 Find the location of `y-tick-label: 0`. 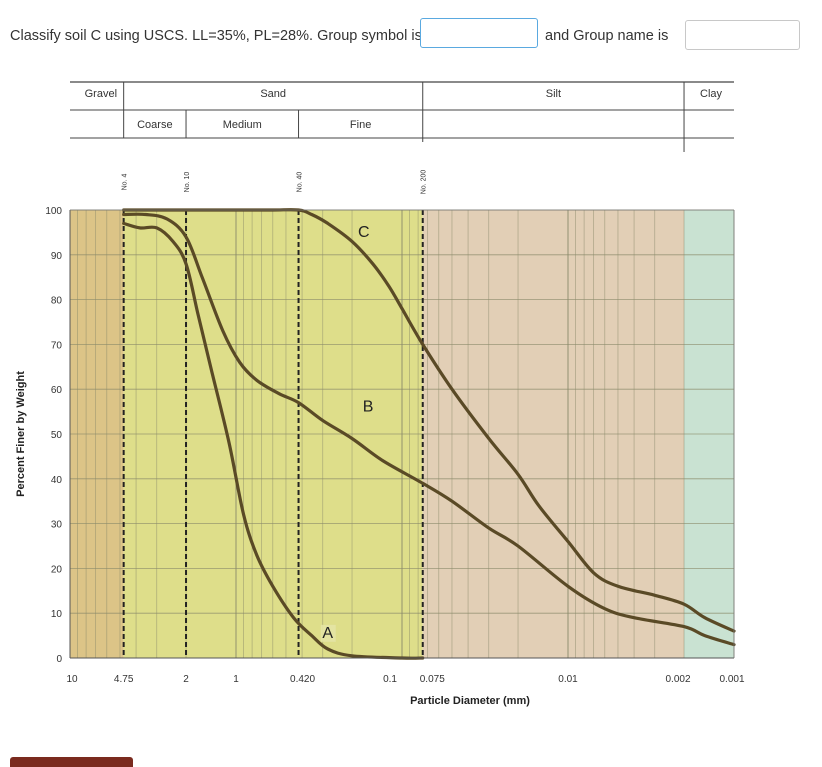

y-tick-label: 0 is located at coordinates (59, 659).